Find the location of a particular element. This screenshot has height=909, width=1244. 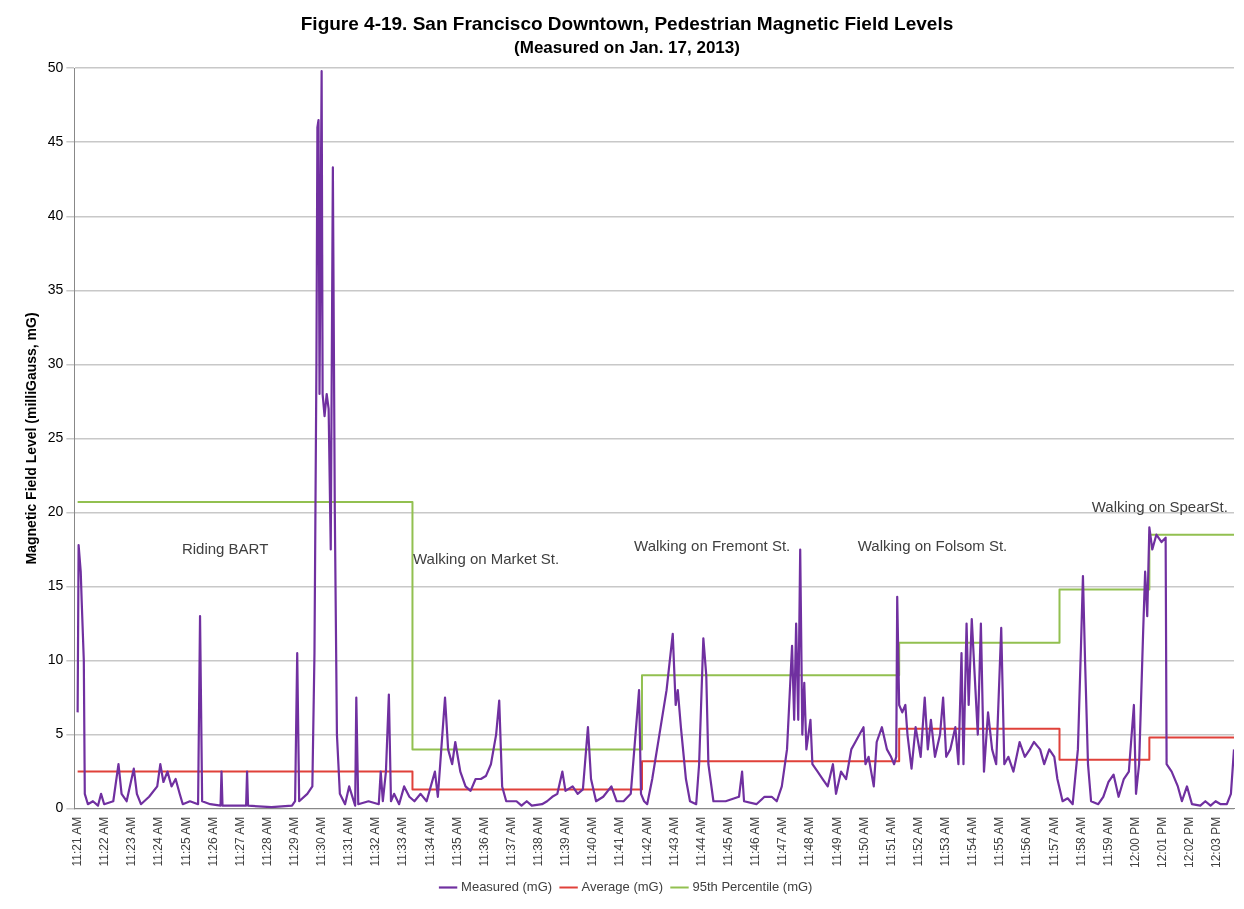

annotation: Walking on Market St. is located at coordinates (486, 558).